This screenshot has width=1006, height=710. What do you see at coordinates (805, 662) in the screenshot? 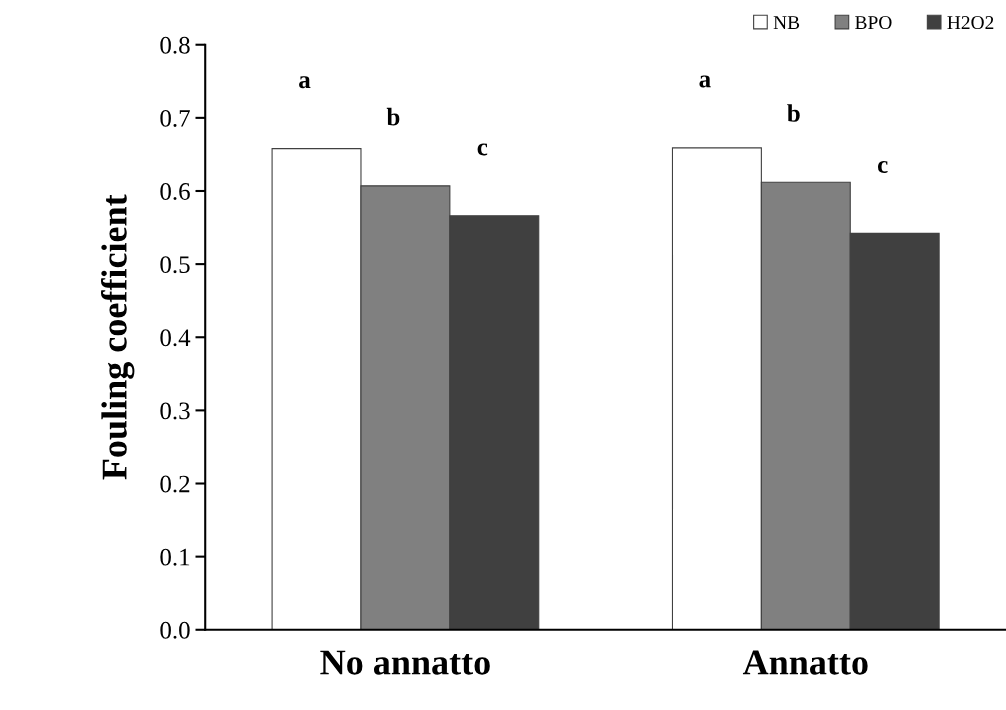
I see `x-tick-label: Annatto` at bounding box center [805, 662].